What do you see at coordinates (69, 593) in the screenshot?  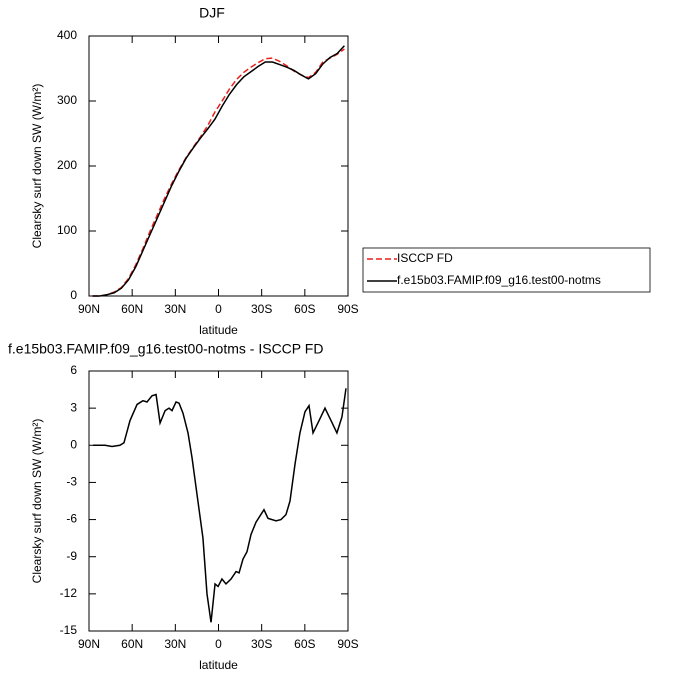 I see `y-tick-label: -12` at bounding box center [69, 593].